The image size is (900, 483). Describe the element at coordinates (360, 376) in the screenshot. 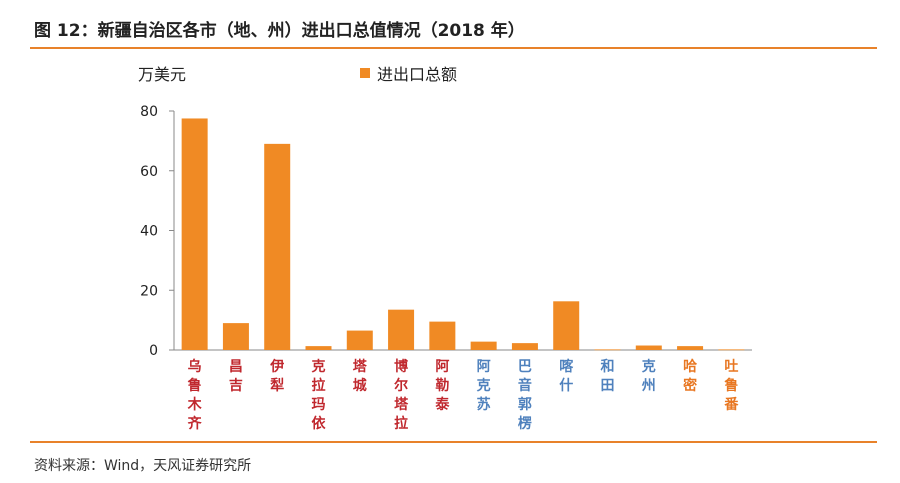

I see `x-tick-label: 塔城` at that location.